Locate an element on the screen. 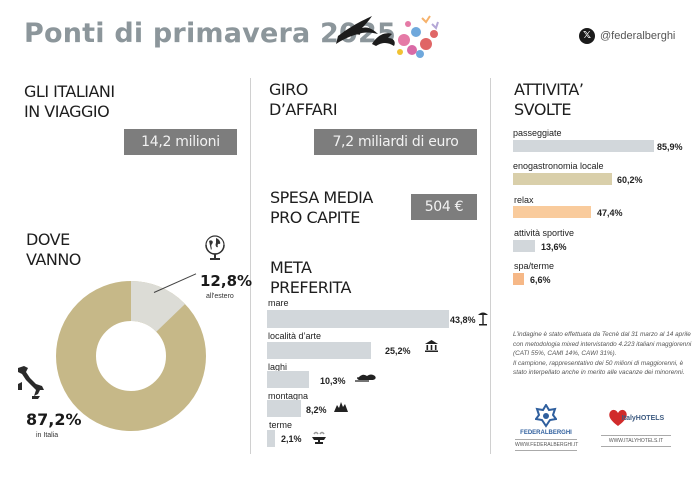  destination-value: 10,3% is located at coordinates (333, 381).